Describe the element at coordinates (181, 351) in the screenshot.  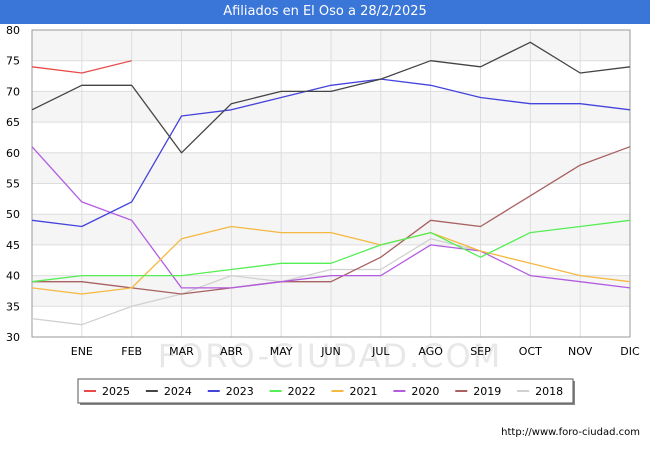
I see `x-tick-label: MAR` at that location.